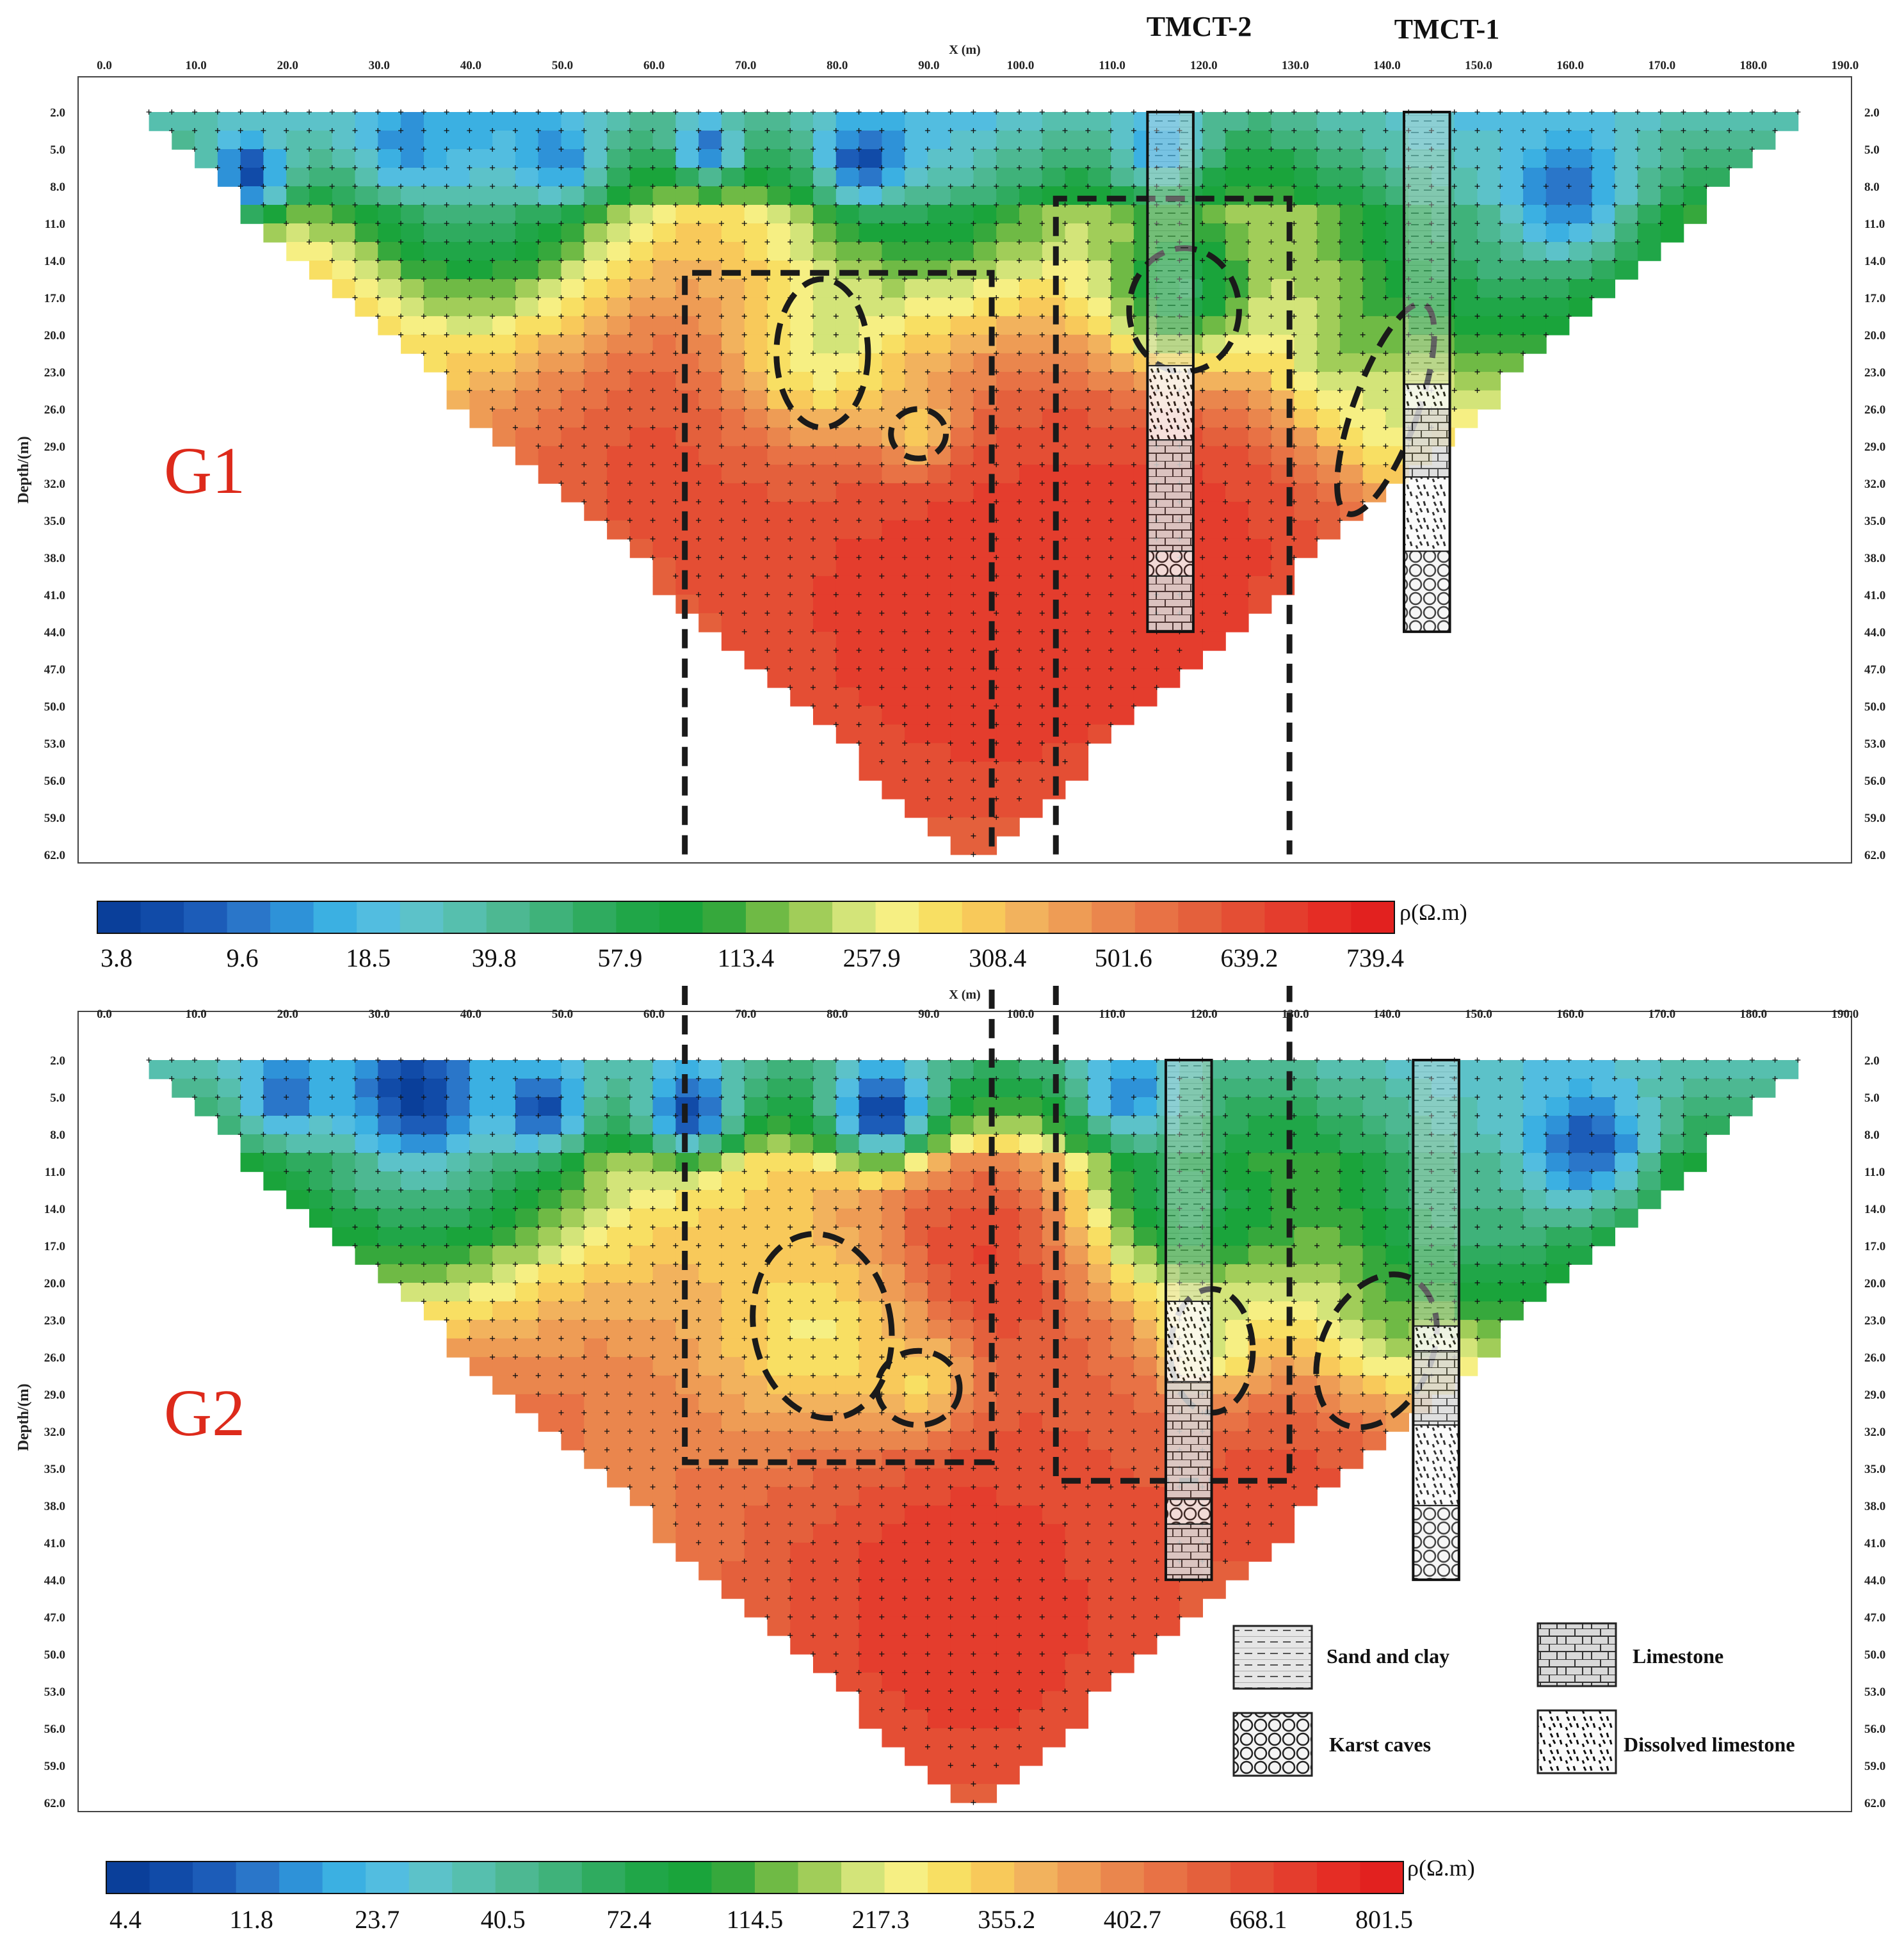  I want to click on borehole-outline, so click(1171, 372).